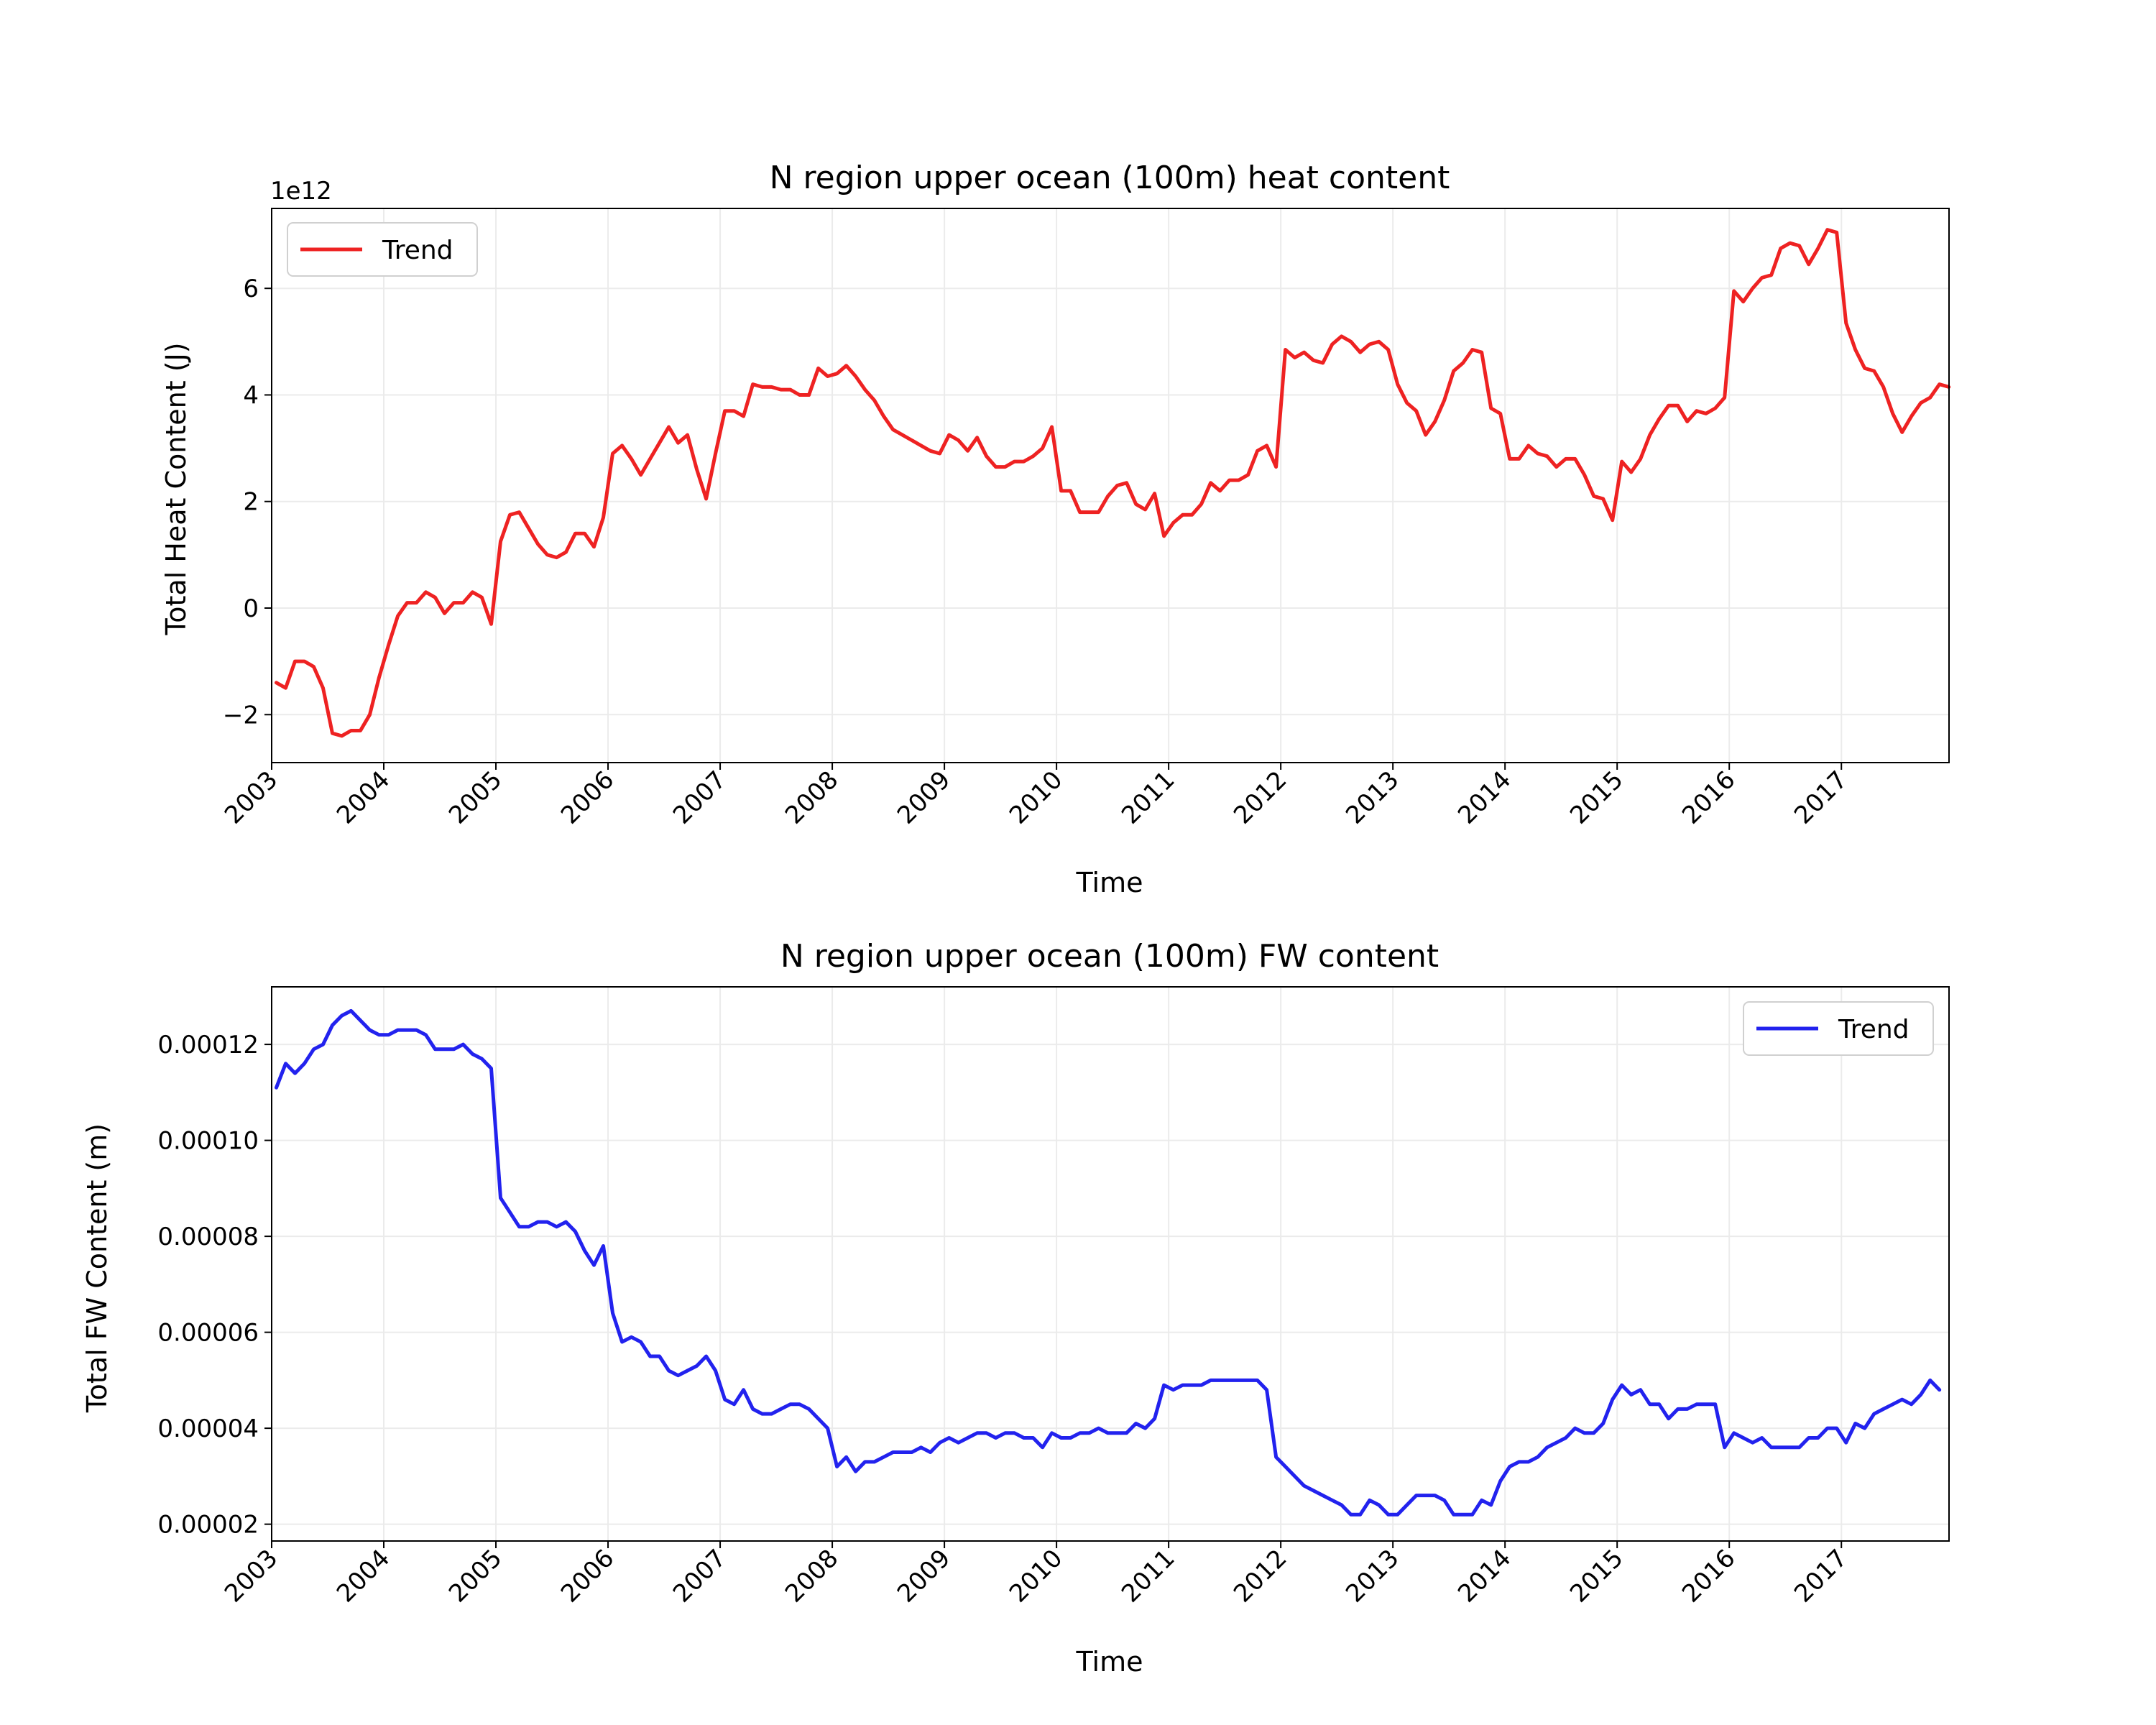 The width and height of the screenshot is (2156, 1725). I want to click on y-tick-label: 4, so click(251, 395).